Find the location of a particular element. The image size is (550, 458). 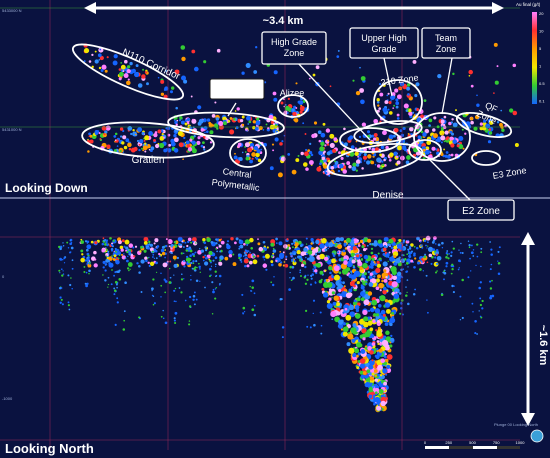

210-zone-outline is located at coordinates (398, 102).